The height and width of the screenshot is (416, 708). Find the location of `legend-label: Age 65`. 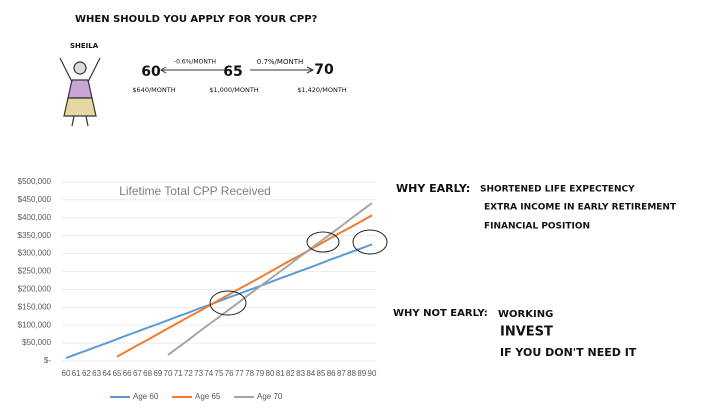

legend-label: Age 65 is located at coordinates (208, 396).